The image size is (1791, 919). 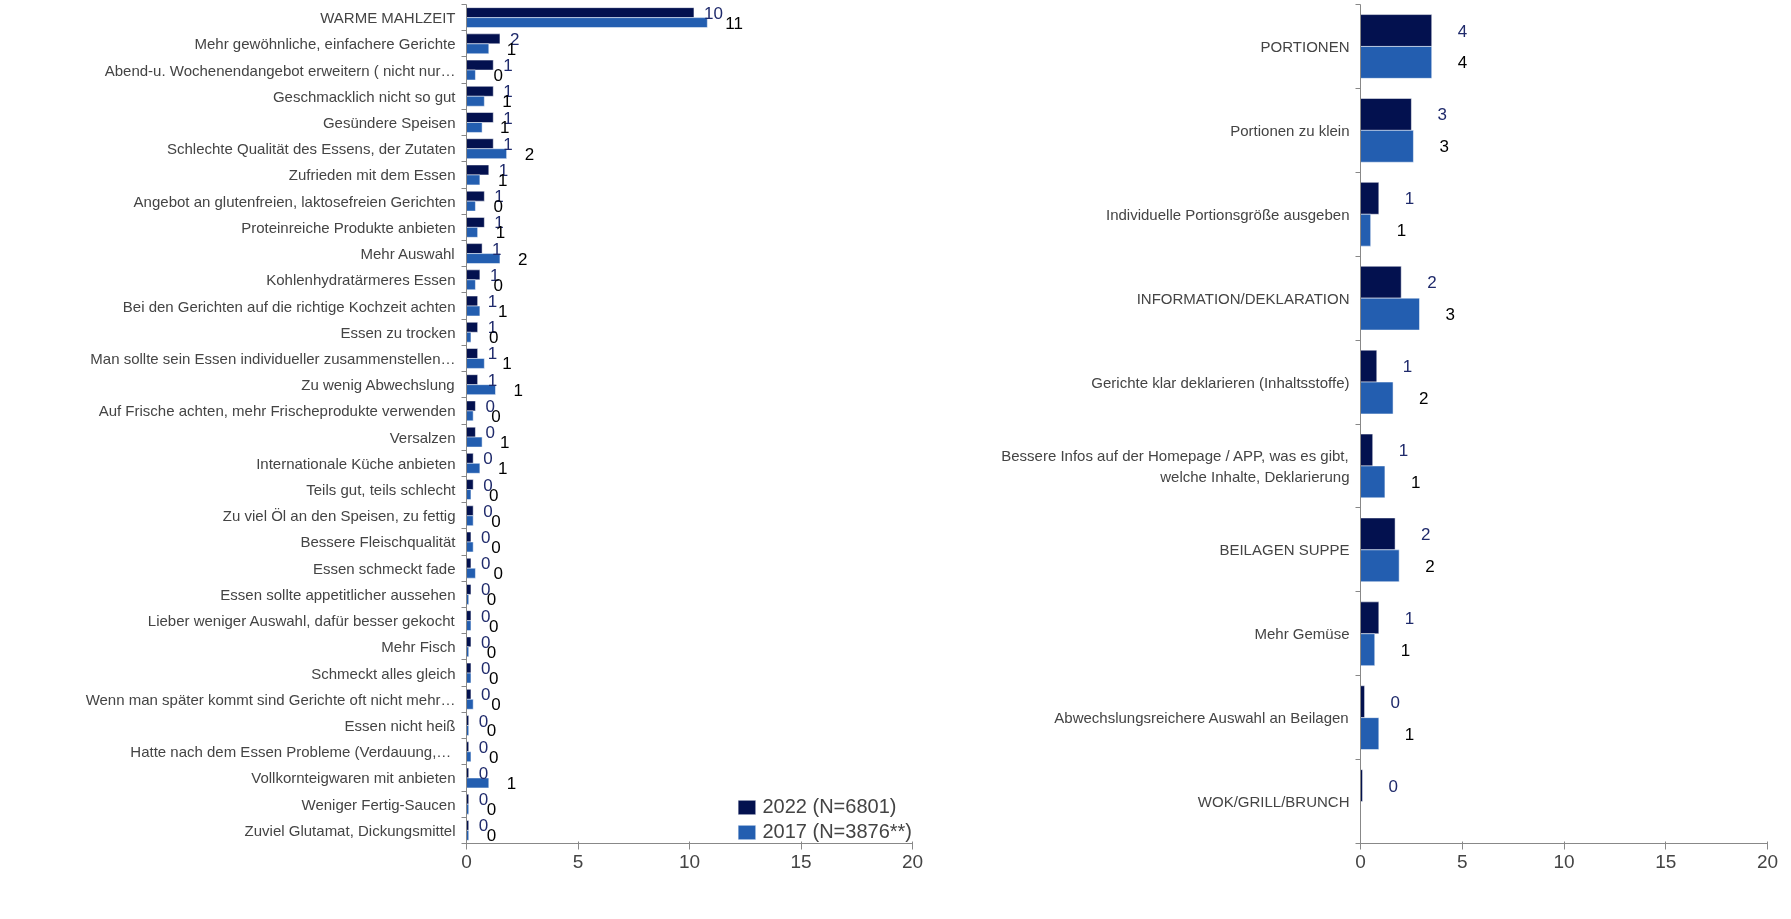 What do you see at coordinates (277, 411) in the screenshot?
I see `y-tick-label: Auf Frische achten, mehr Frischeprodukte verwenden` at bounding box center [277, 411].